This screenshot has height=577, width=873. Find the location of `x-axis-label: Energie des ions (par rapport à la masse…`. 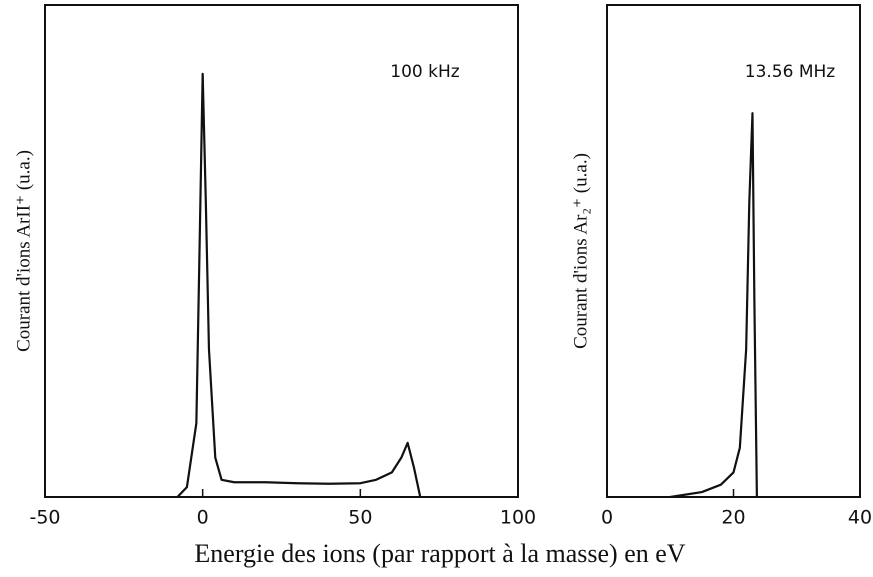

x-axis-label: Energie des ions (par rapport à la masse… is located at coordinates (439, 553).